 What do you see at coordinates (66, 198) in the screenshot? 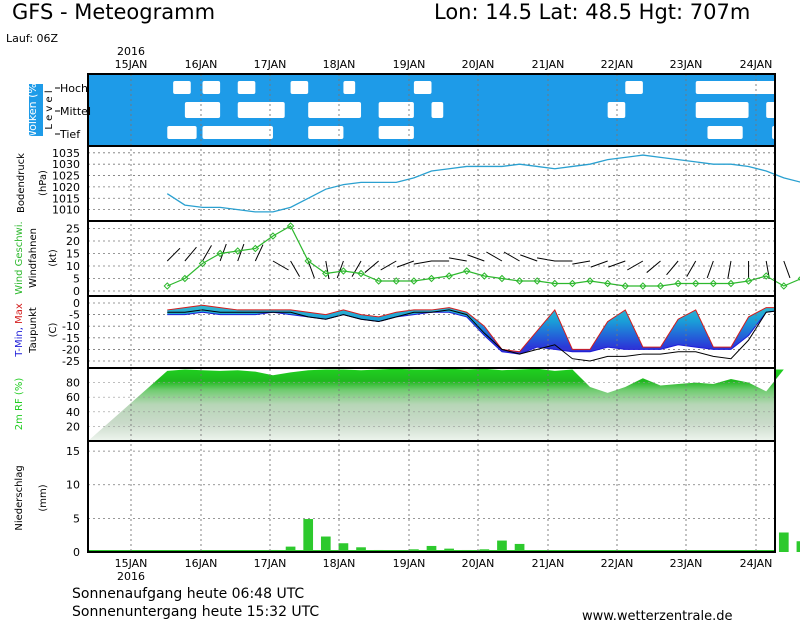
I see `pressure-tick-label: 1015` at bounding box center [66, 198].